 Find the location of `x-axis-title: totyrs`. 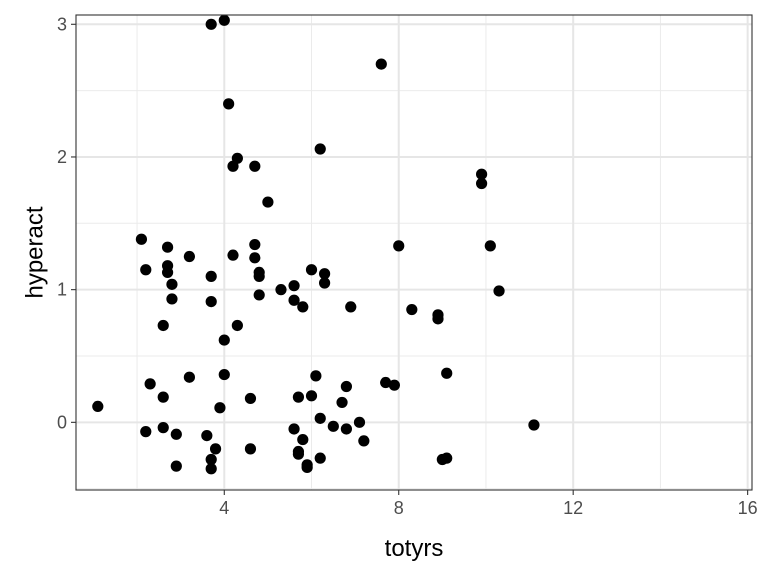

x-axis-title: totyrs is located at coordinates (414, 548).